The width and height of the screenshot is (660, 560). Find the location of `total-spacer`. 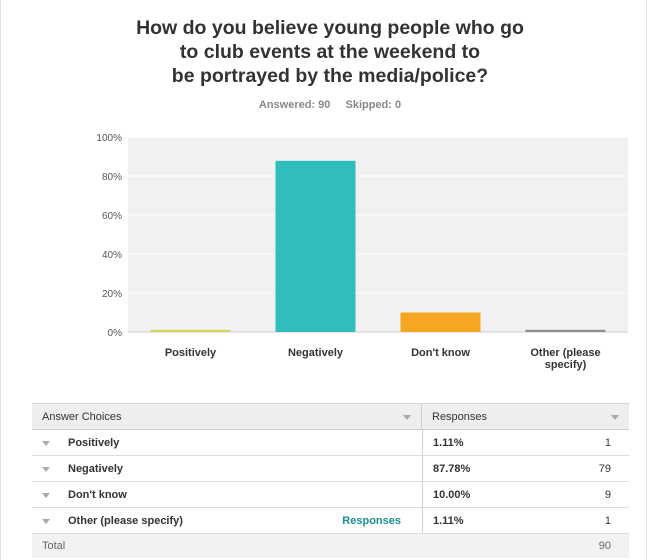

total-spacer is located at coordinates (479, 546).